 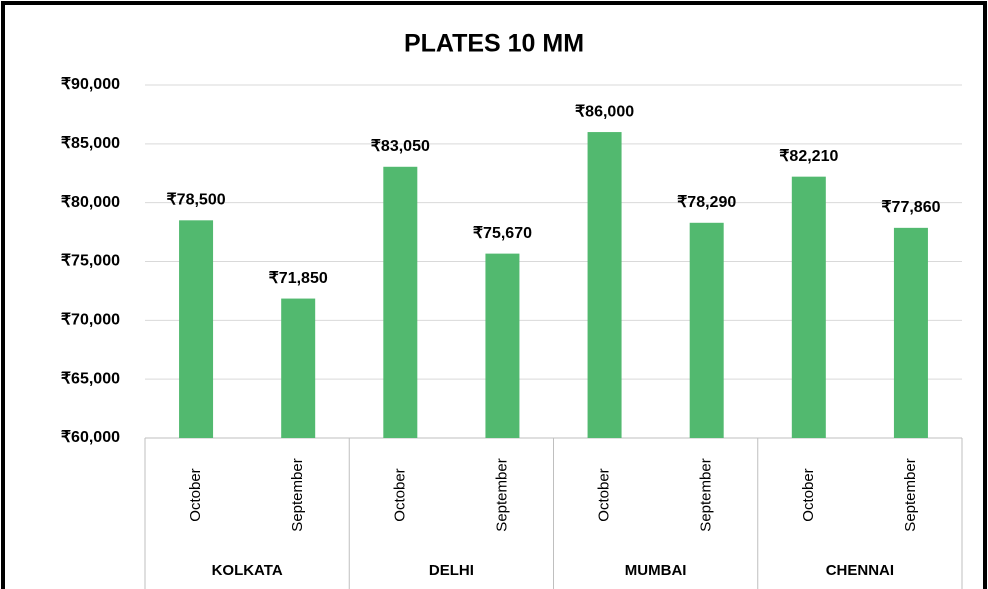 I want to click on group-label: DELHI, so click(x=451, y=570).